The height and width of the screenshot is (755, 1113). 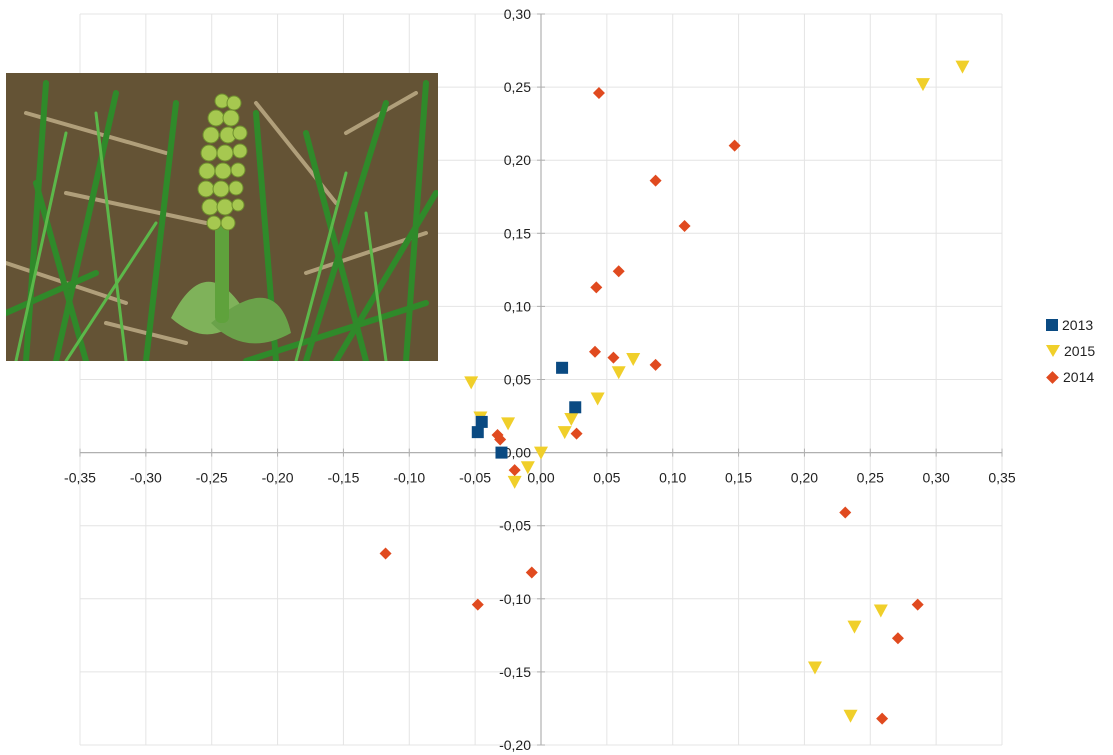 I want to click on y-tick-label: 0,30, so click(x=517, y=14).